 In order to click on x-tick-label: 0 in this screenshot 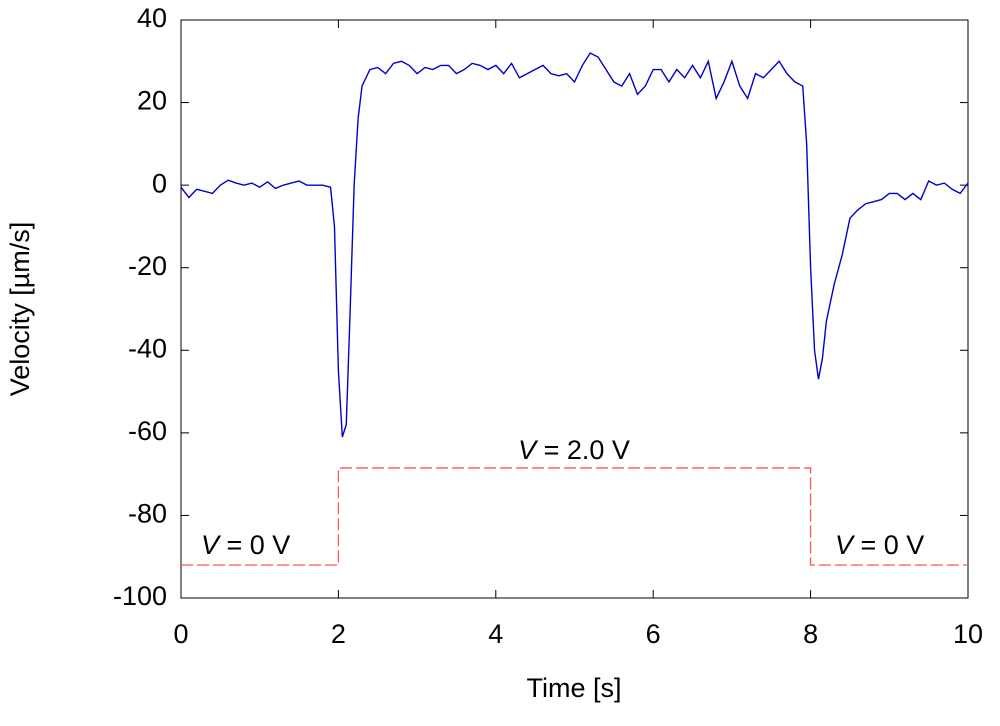, I will do `click(180, 634)`.